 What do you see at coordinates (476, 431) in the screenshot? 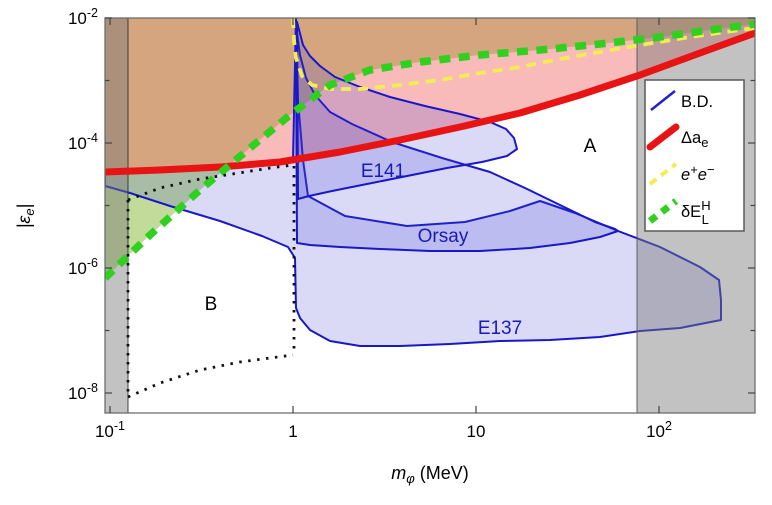
I see `x-tick-10: 10` at bounding box center [476, 431].